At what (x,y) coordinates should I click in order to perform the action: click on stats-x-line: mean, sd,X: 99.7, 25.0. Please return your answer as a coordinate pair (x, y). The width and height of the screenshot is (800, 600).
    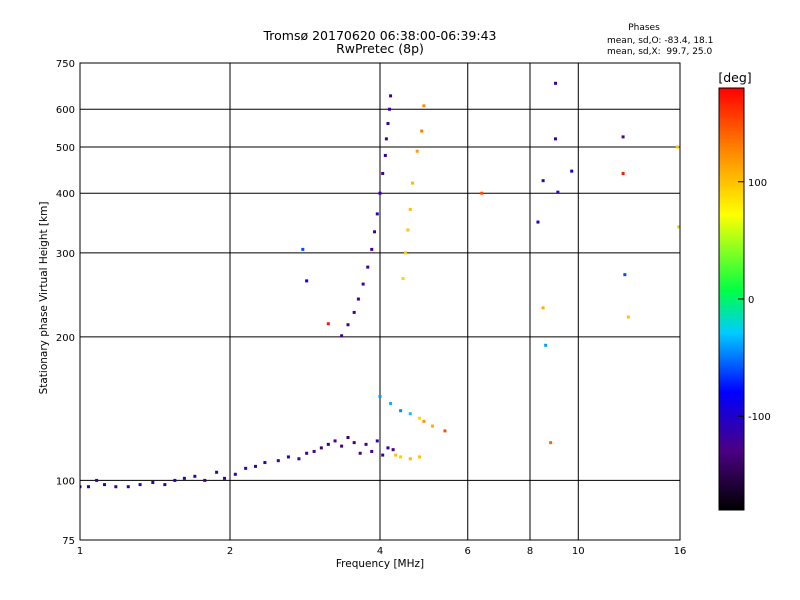
    Looking at the image, I should click on (660, 52).